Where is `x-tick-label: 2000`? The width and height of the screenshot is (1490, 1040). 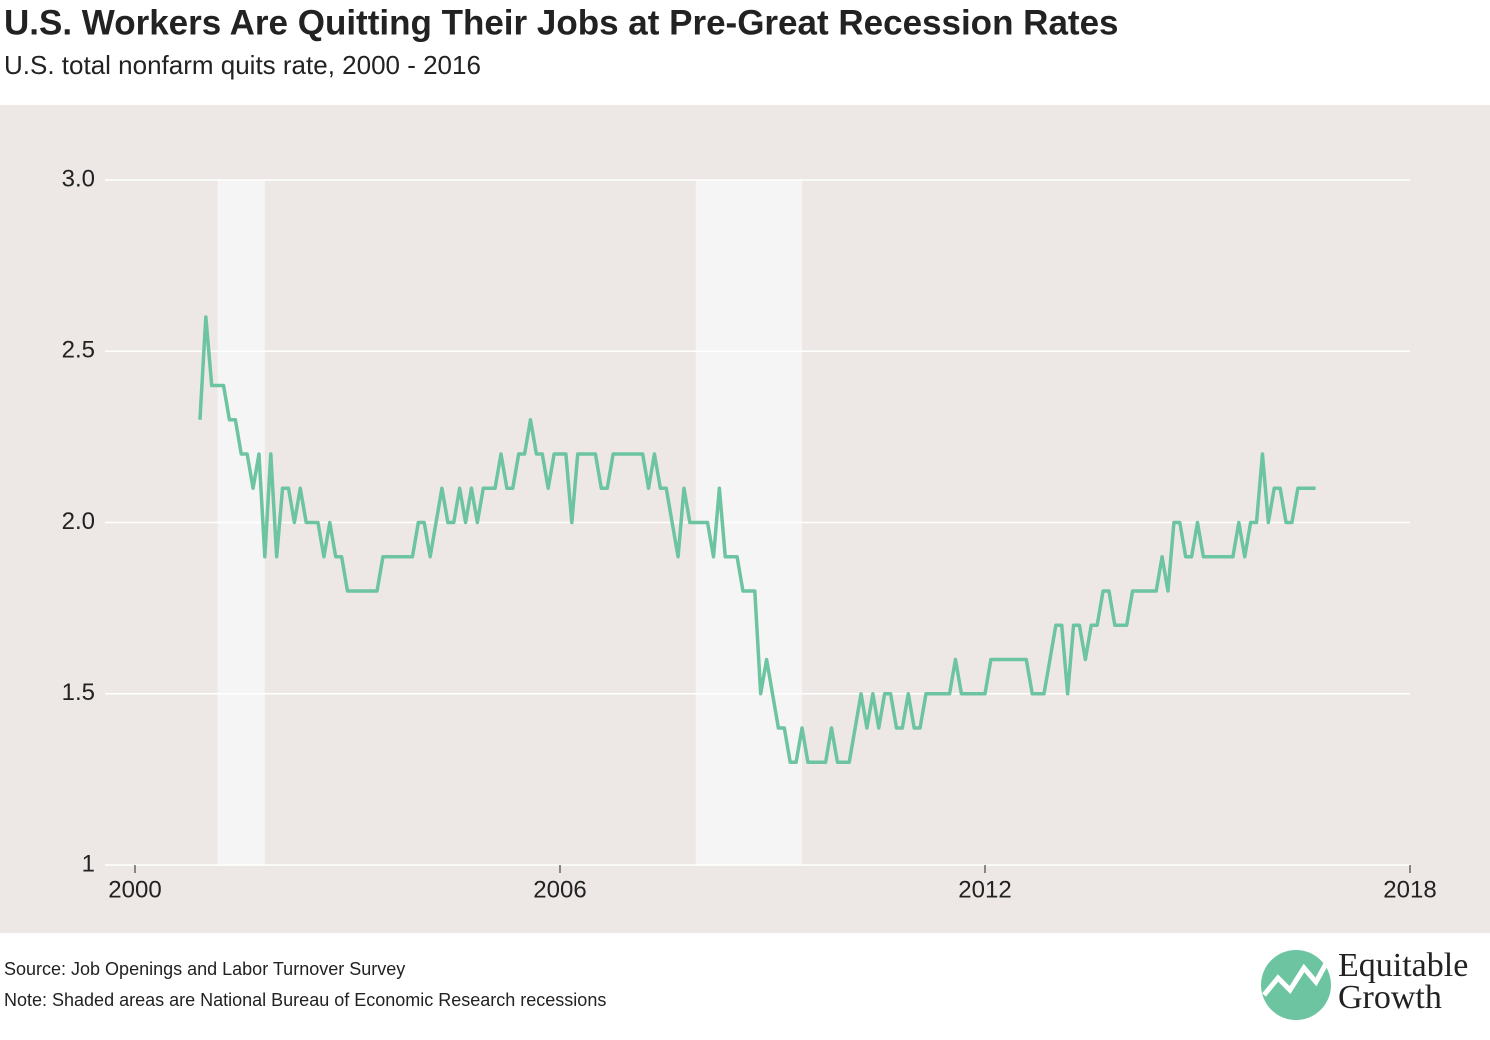 x-tick-label: 2000 is located at coordinates (134, 889).